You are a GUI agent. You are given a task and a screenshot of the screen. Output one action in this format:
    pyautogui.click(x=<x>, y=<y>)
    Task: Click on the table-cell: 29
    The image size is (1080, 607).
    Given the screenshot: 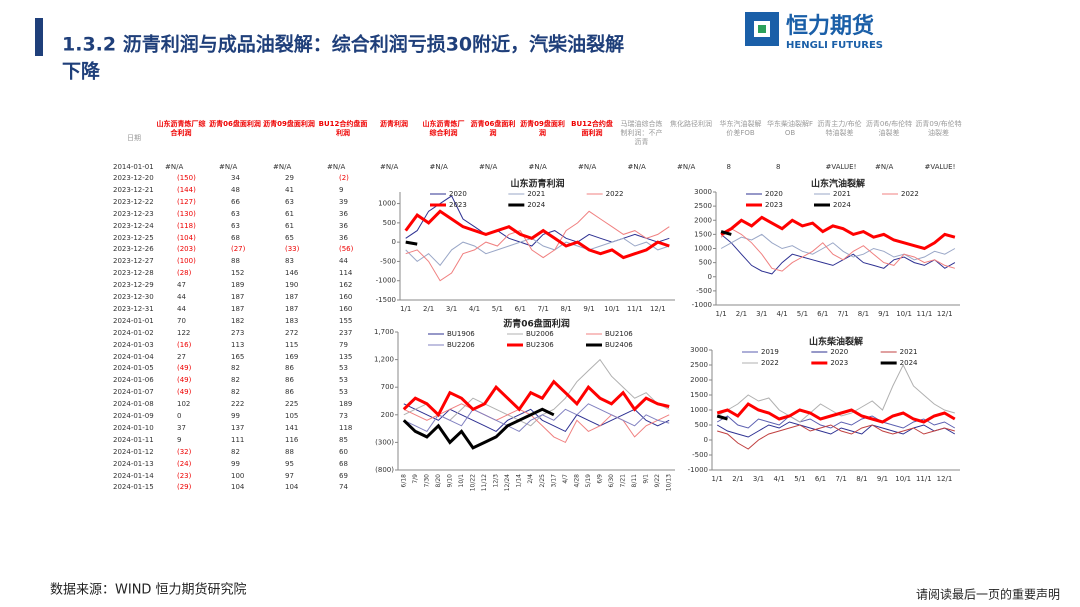 What is the action you would take?
    pyautogui.click(x=289, y=178)
    